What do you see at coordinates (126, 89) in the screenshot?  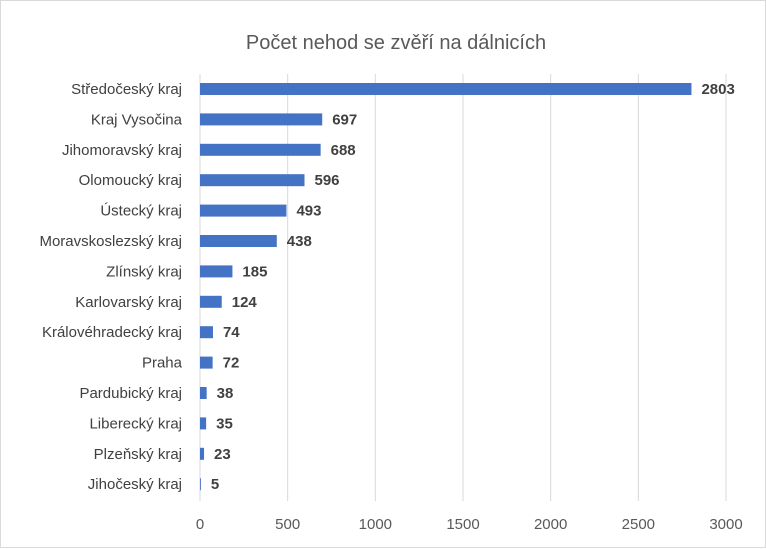 I see `category-label: Středočeský kraj` at bounding box center [126, 89].